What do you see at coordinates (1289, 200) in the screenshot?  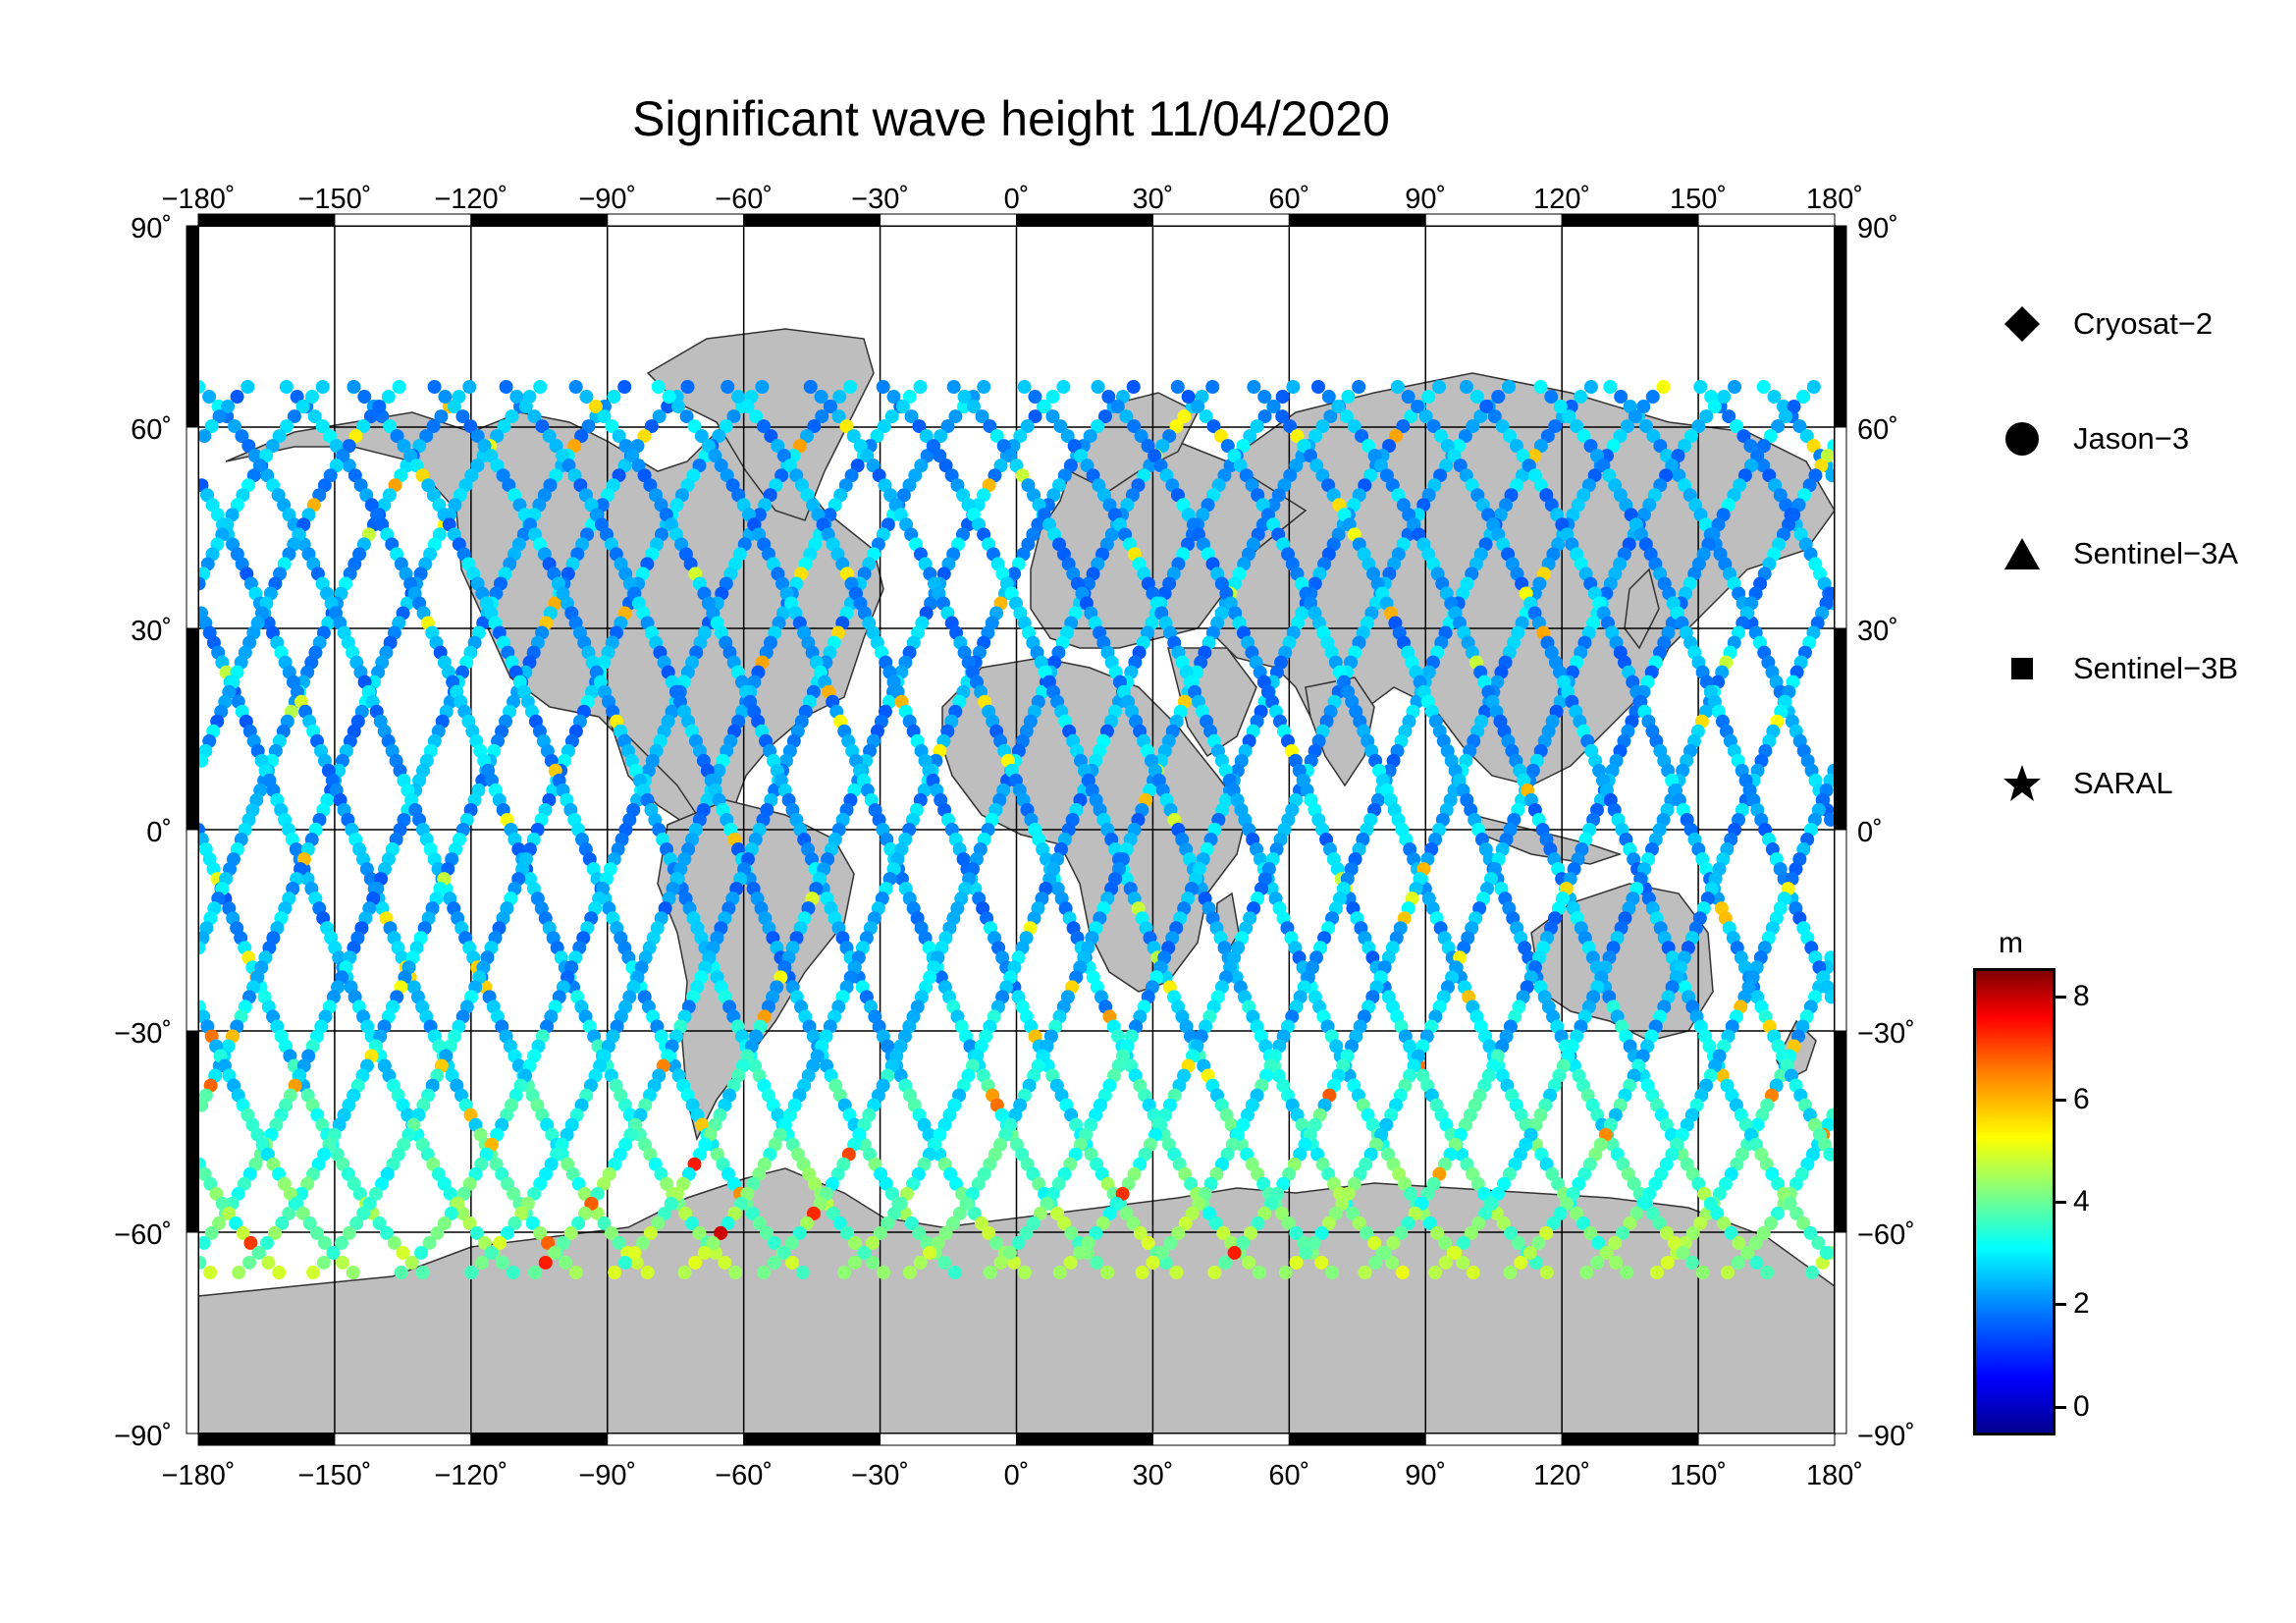 I see `tick-label: 60˚` at bounding box center [1289, 200].